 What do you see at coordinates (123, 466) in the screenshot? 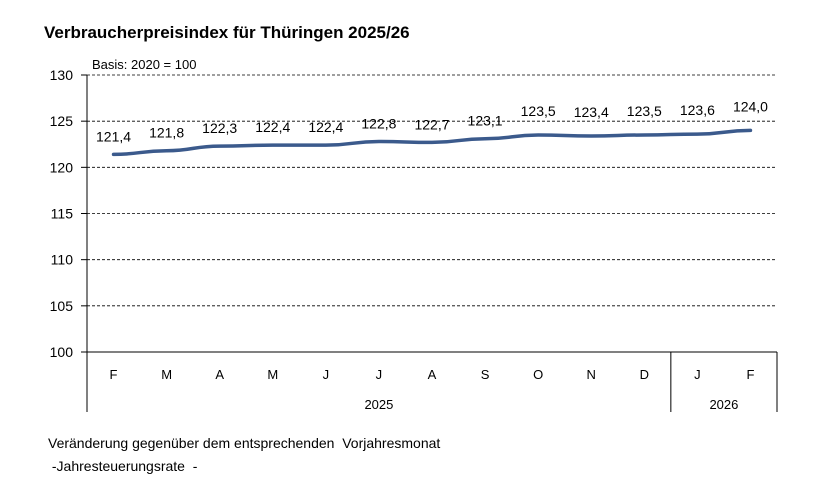
I see `footer-line-2: -Jahresteuerungsrate -` at bounding box center [123, 466].